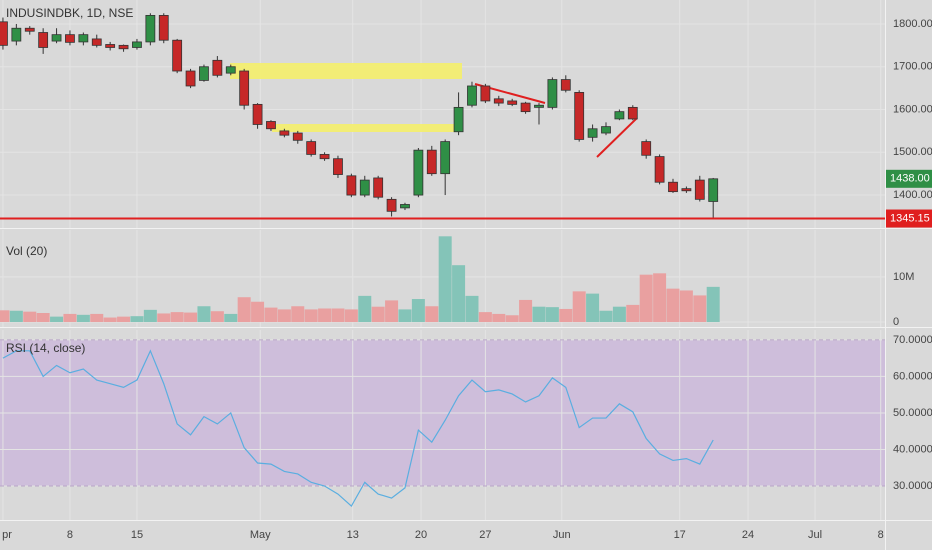  What do you see at coordinates (353, 535) in the screenshot?
I see `x-tick-label: 13` at bounding box center [353, 535].